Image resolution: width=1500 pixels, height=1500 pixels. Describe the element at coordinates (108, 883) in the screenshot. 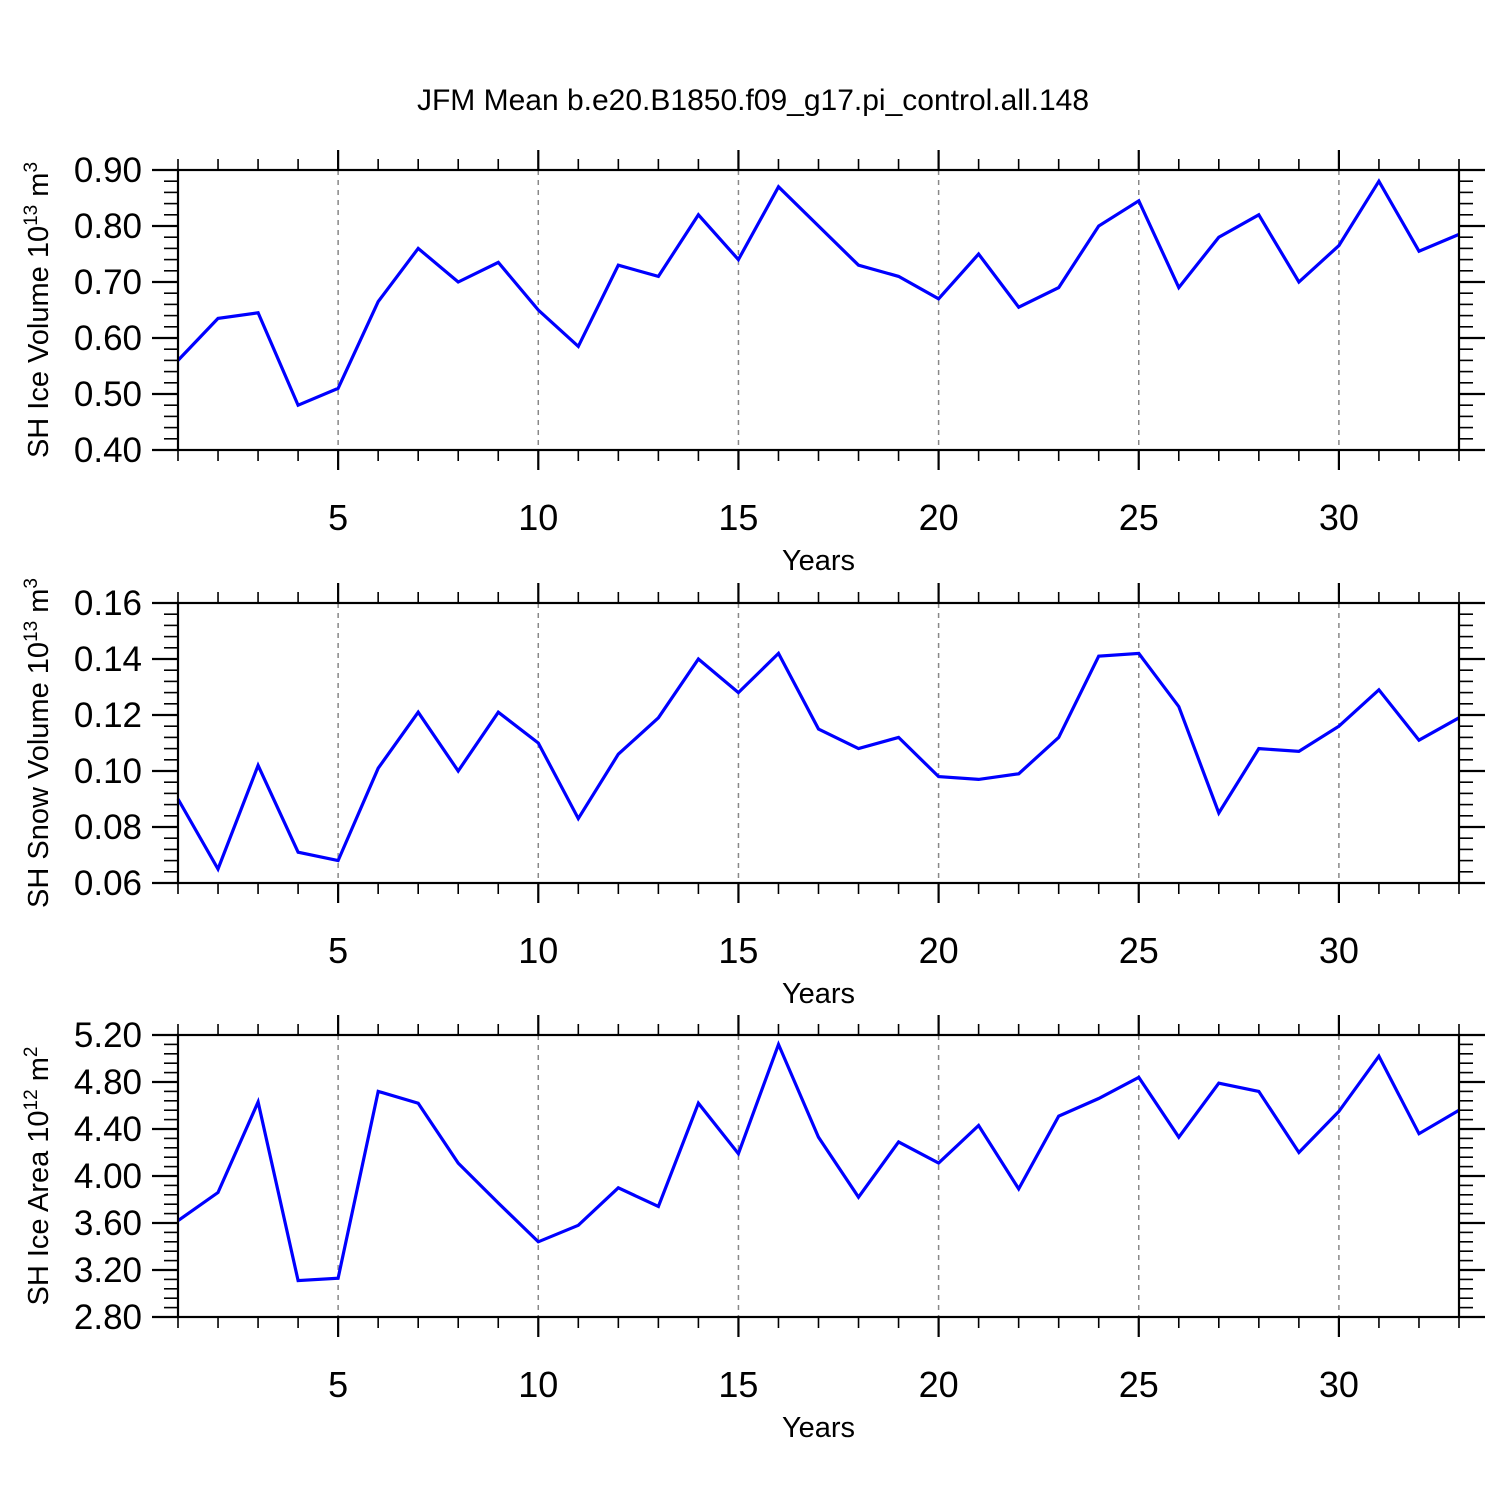

I see `y-tick-label: 0.06` at that location.